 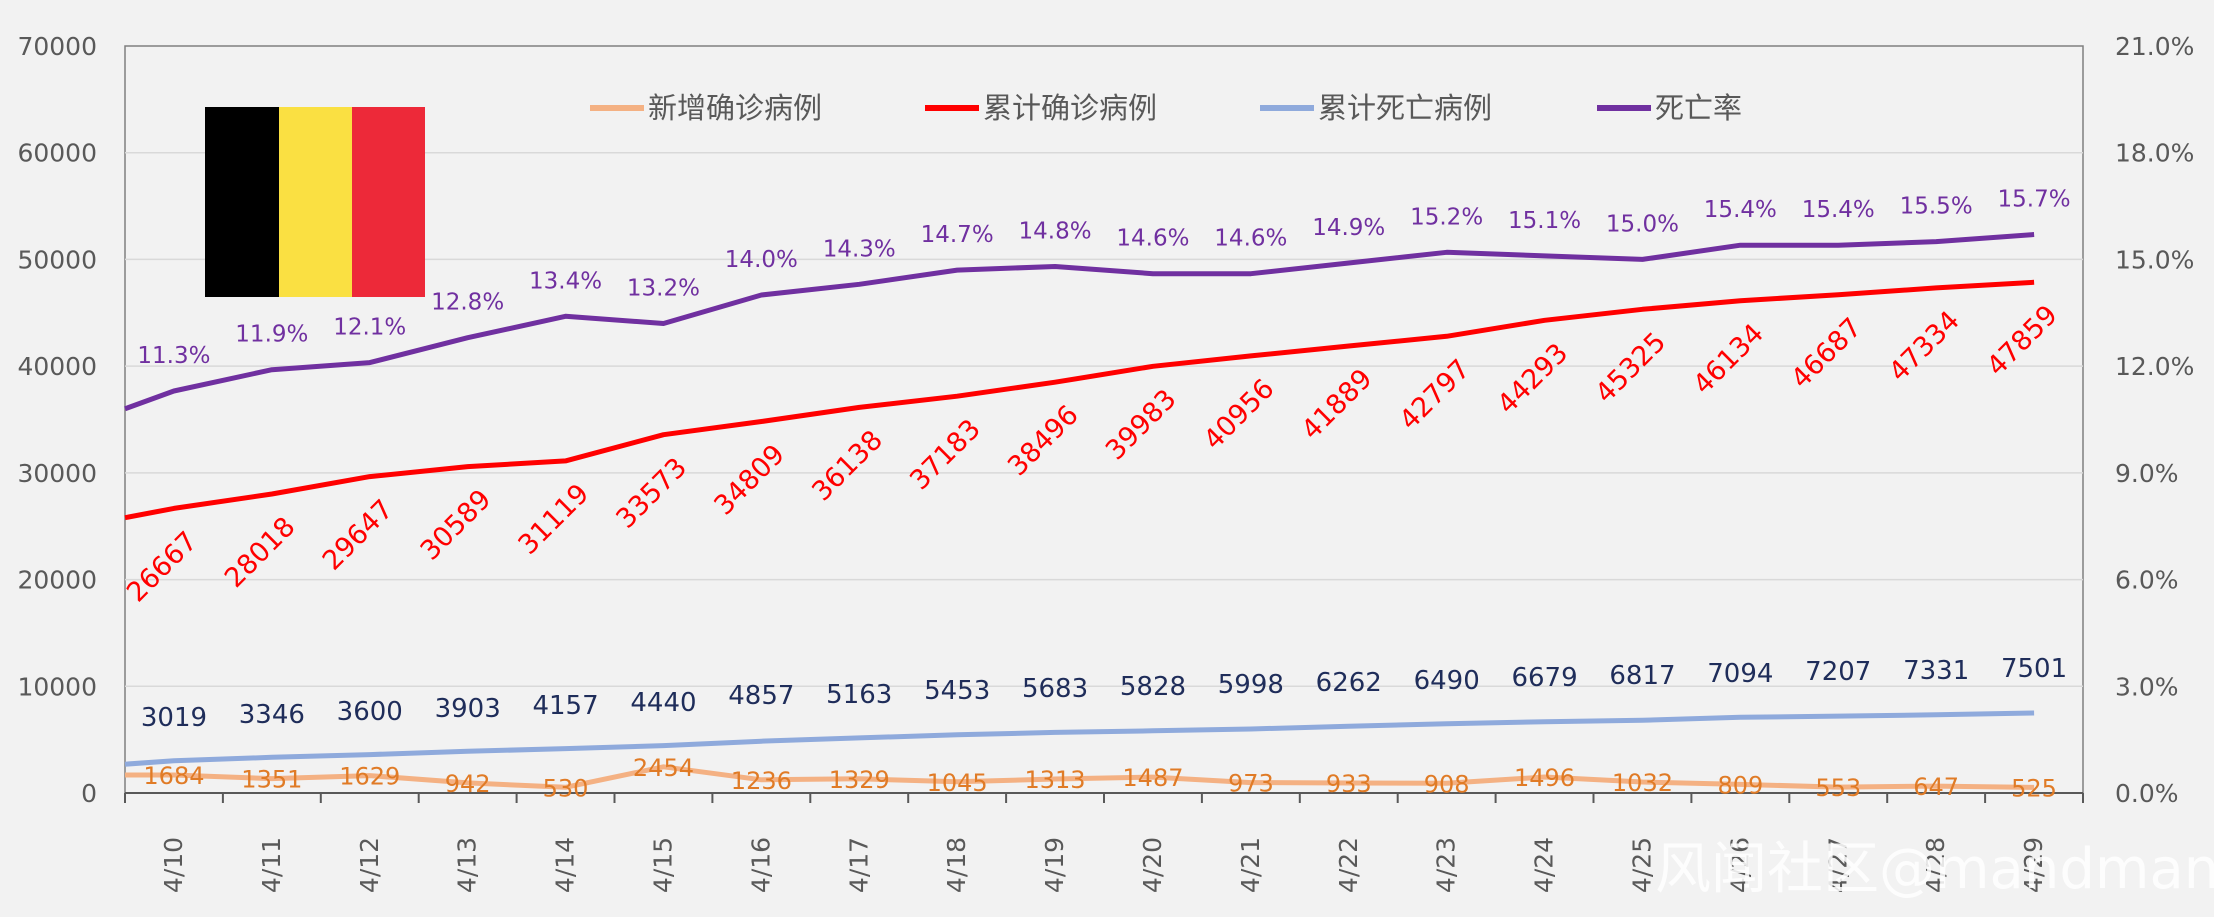 What do you see at coordinates (663, 768) in the screenshot?
I see `new-cases-data-label: 2454` at bounding box center [663, 768].